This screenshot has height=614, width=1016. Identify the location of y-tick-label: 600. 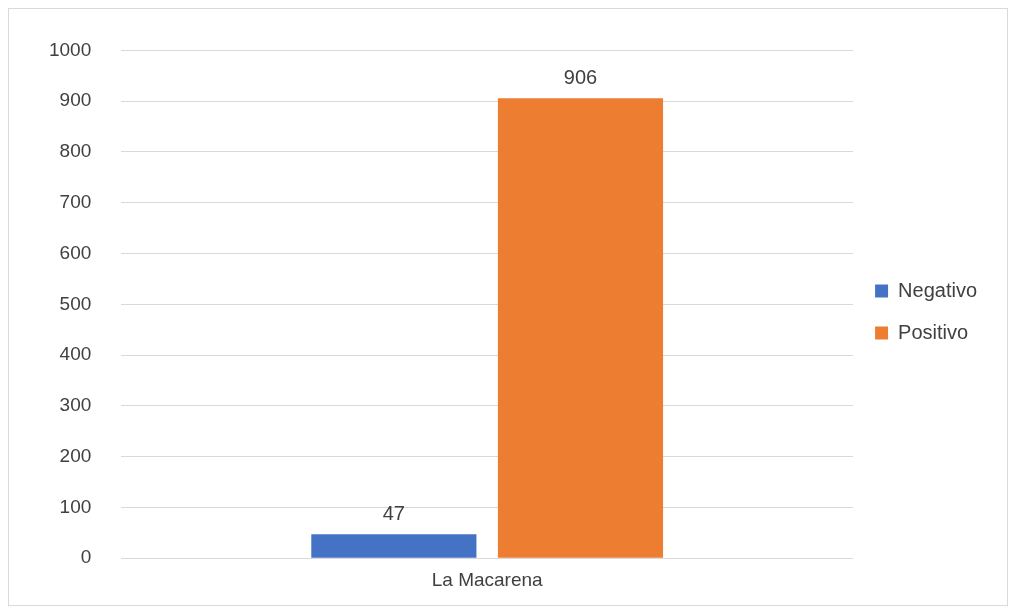
(75, 252).